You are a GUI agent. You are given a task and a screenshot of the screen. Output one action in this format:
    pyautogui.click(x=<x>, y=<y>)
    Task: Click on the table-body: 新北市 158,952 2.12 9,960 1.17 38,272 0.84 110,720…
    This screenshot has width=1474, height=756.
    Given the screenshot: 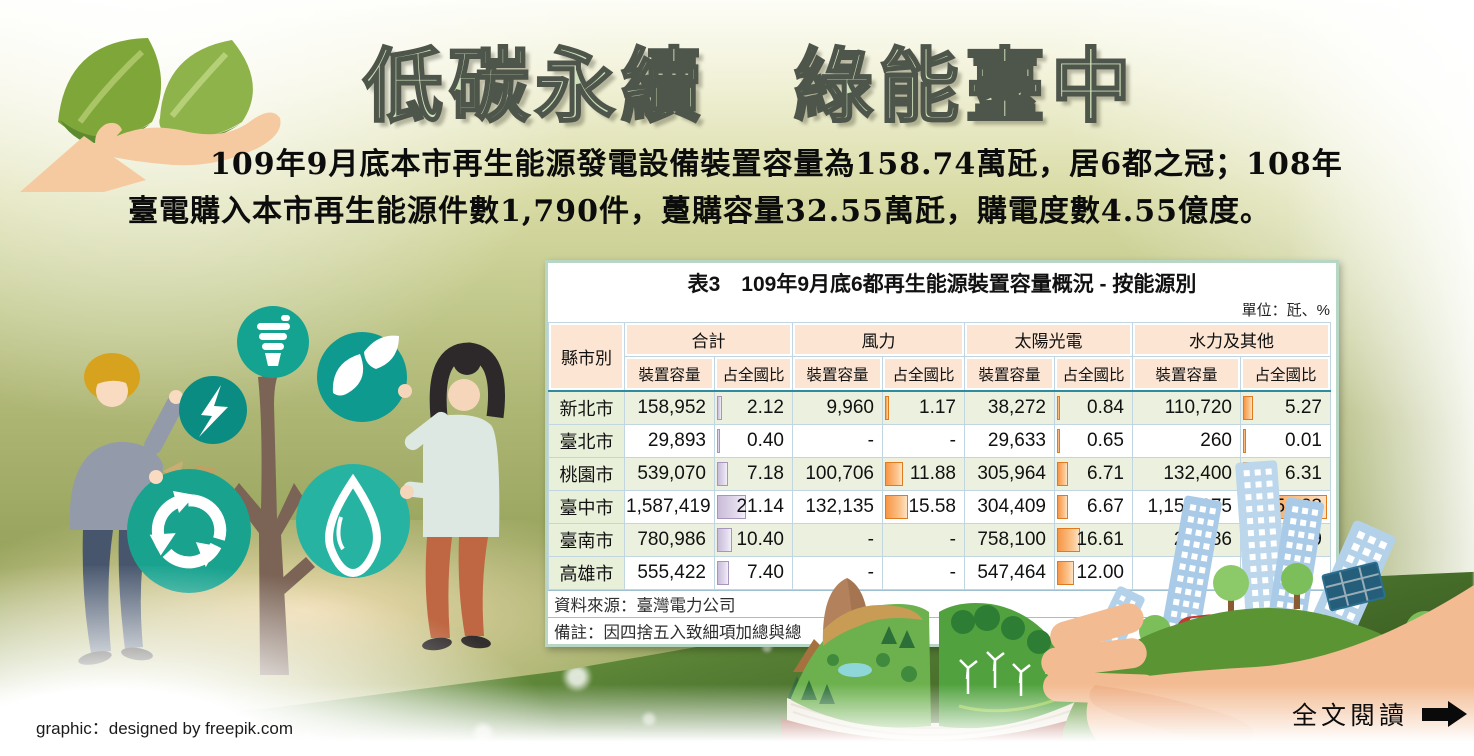 What is the action you would take?
    pyautogui.click(x=939, y=490)
    